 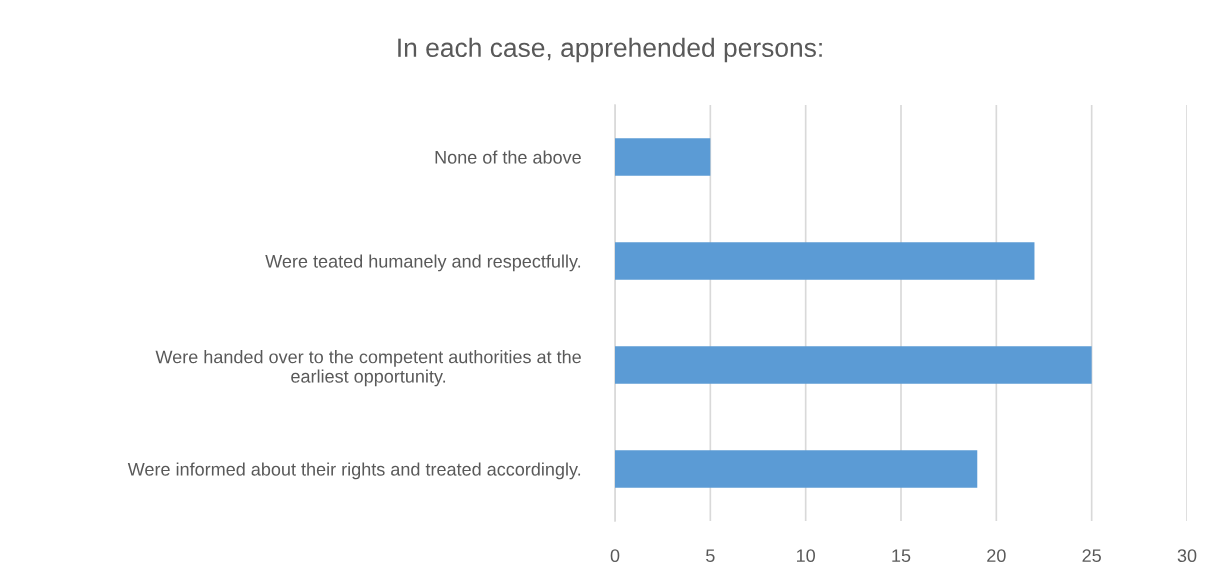 I want to click on y-tick-label: Were teated humanely and respectfully., so click(x=423, y=263).